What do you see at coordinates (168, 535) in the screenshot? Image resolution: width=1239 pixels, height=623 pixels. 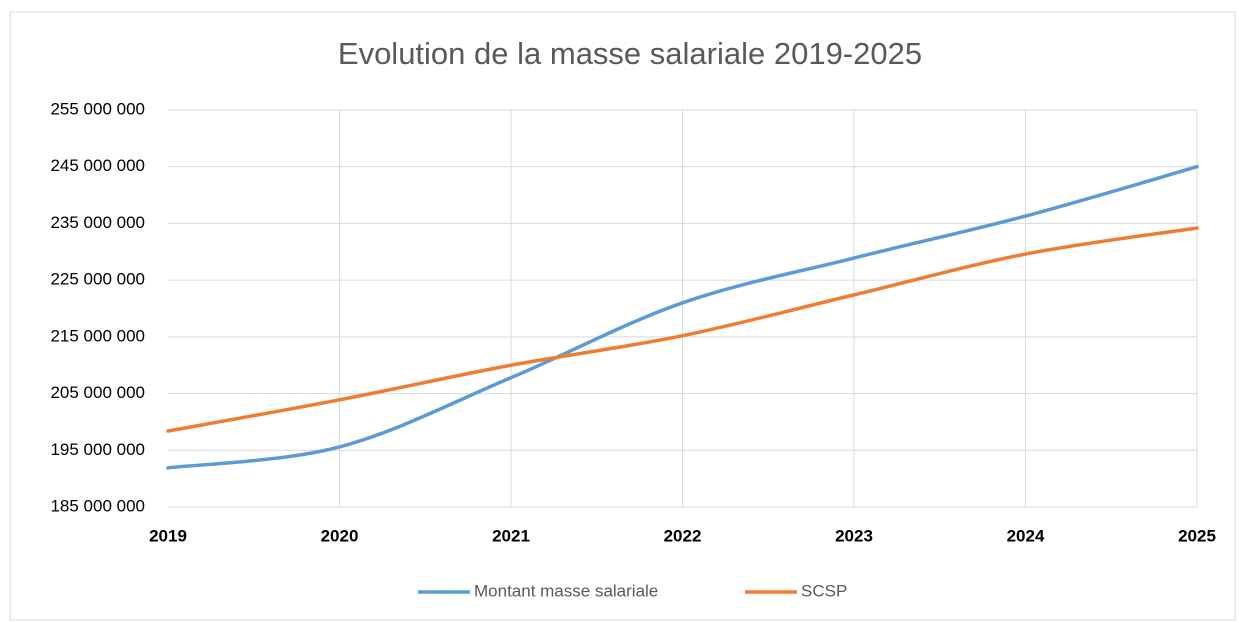 I see `x-tick-label: 2019` at bounding box center [168, 535].